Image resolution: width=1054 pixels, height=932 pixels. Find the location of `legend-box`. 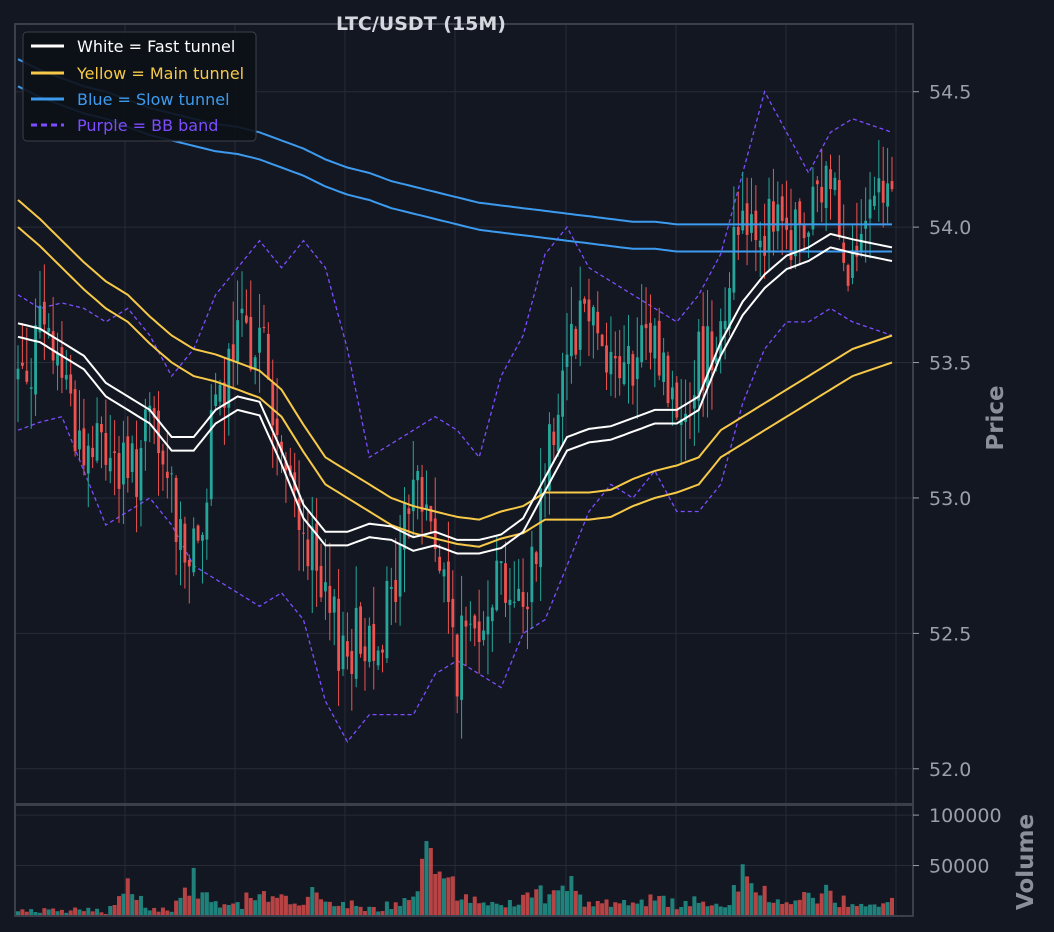

legend-box is located at coordinates (139, 86).